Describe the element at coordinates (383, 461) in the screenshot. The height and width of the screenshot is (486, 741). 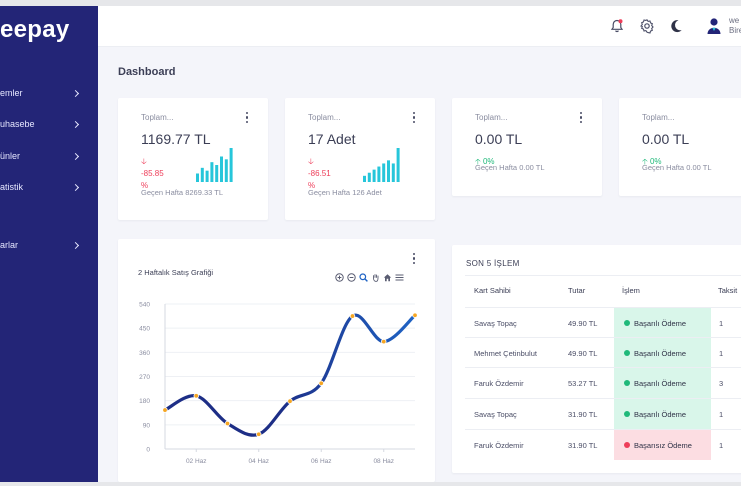
I see `x-tick-label: 08 Haz` at that location.